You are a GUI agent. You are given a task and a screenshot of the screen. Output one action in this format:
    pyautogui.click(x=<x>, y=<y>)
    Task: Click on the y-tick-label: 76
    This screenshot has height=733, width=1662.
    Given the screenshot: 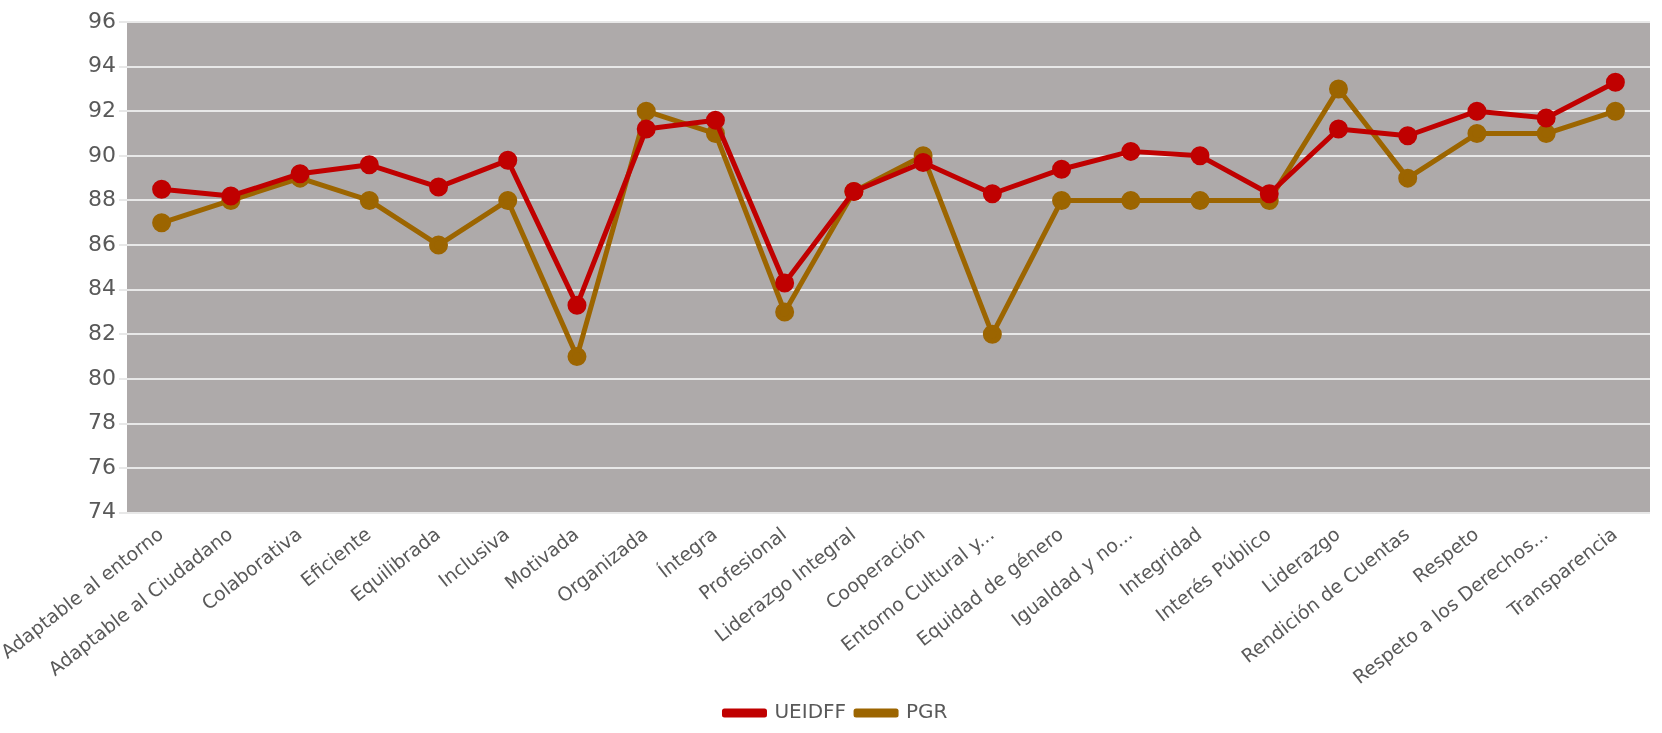 What is the action you would take?
    pyautogui.click(x=102, y=466)
    